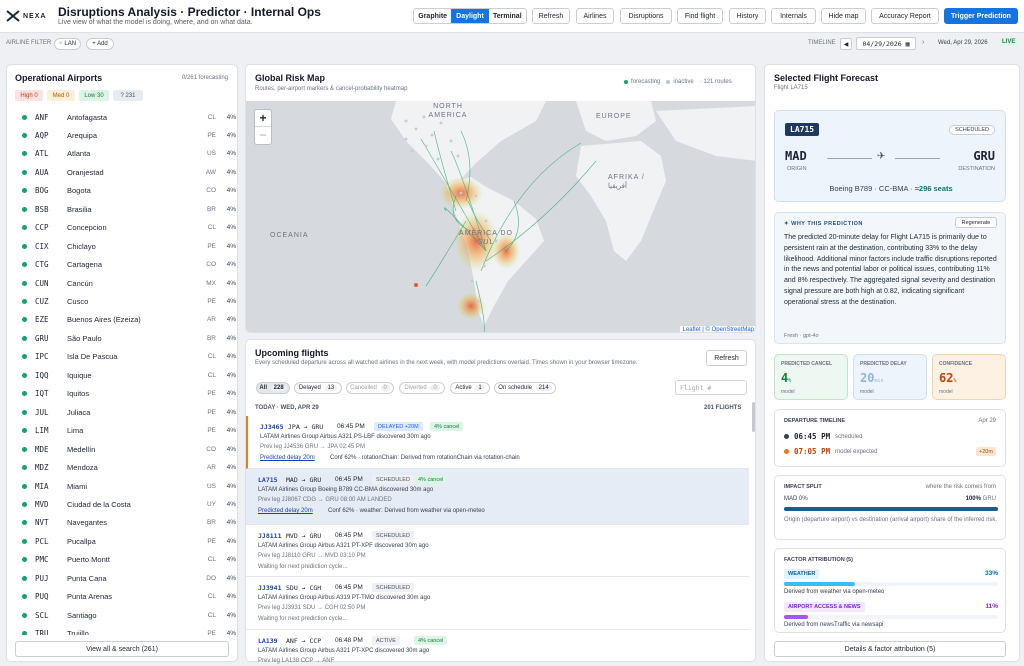 The image size is (1024, 666). What do you see at coordinates (747, 16) in the screenshot?
I see `history-button: History` at bounding box center [747, 16].